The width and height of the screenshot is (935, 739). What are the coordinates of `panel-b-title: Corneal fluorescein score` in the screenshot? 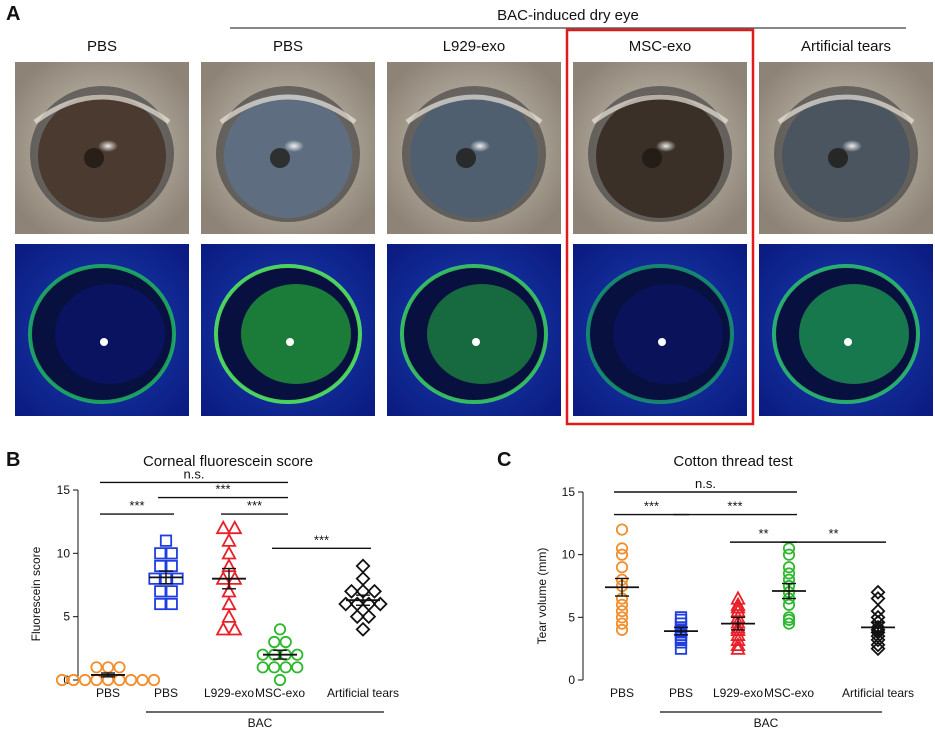 It's located at (228, 461).